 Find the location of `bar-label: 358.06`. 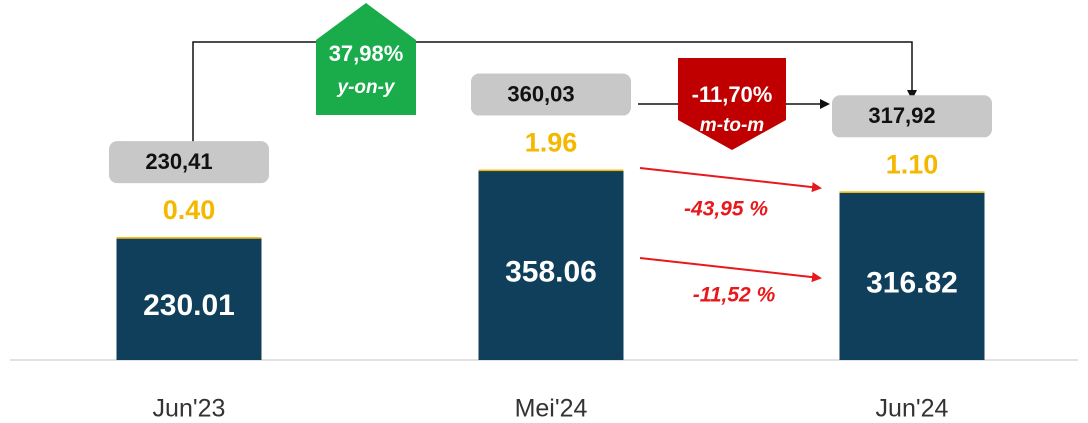

bar-label: 358.06 is located at coordinates (551, 271).